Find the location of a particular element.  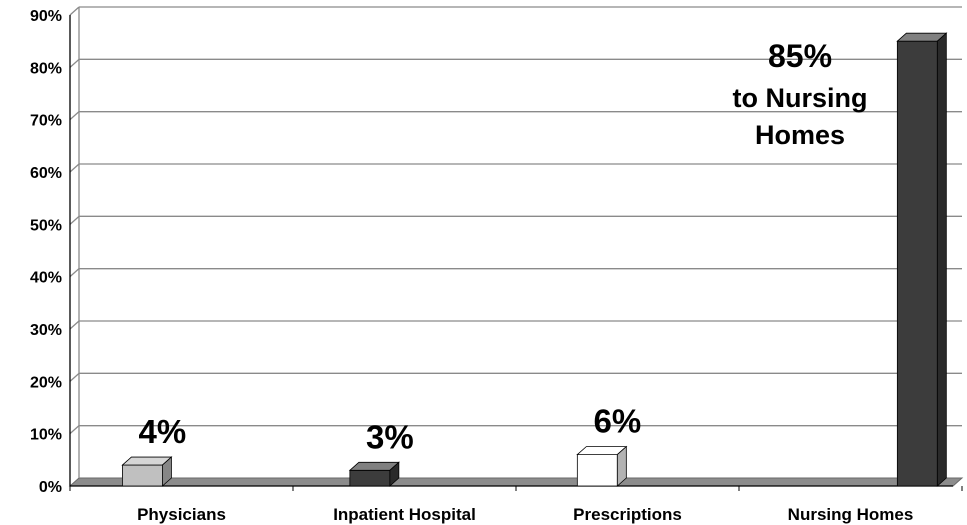

floor-plane is located at coordinates (516, 482).